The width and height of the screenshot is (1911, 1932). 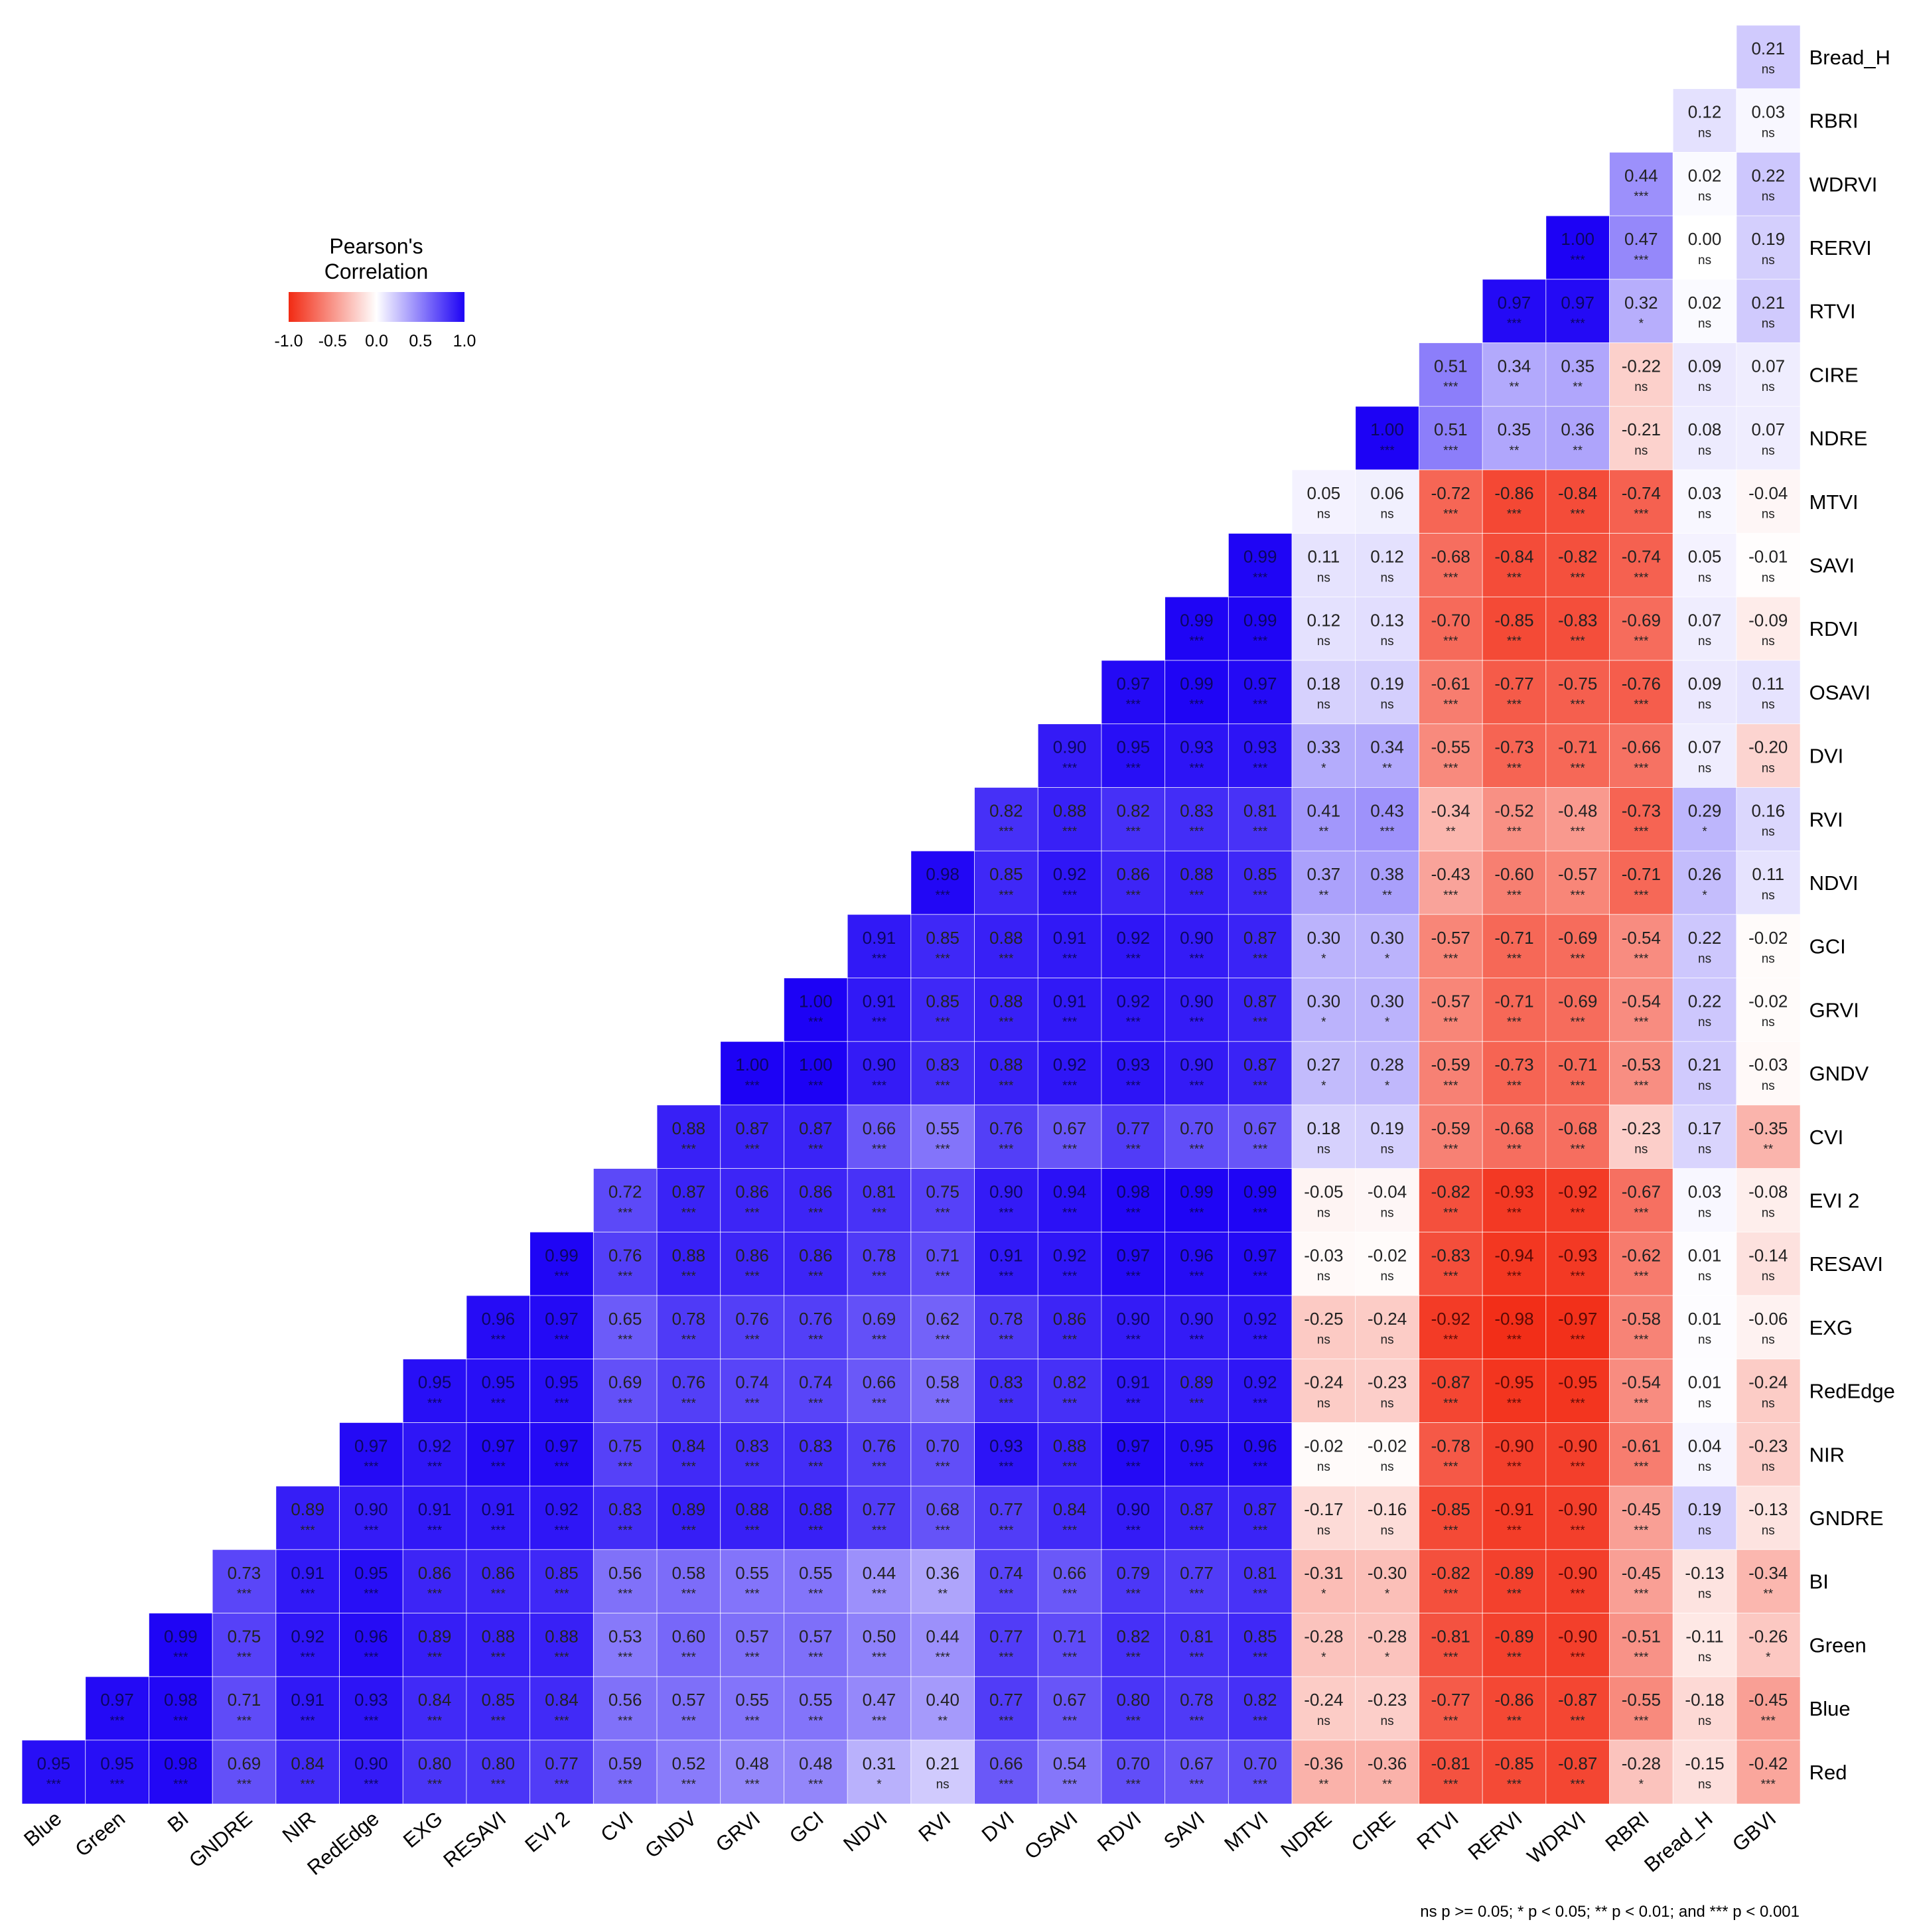 I want to click on heatmap-cell: -0.90***, so click(x=1578, y=1581).